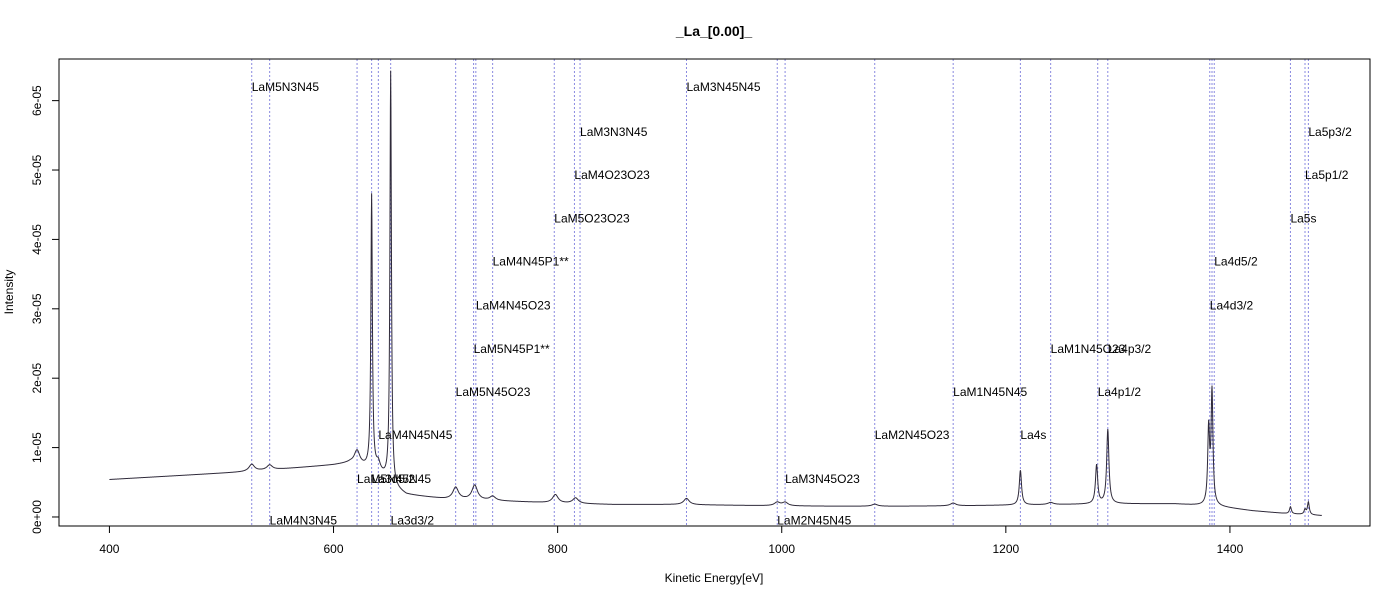  Describe the element at coordinates (1033, 435) in the screenshot. I see `peak-label: La4s` at that location.